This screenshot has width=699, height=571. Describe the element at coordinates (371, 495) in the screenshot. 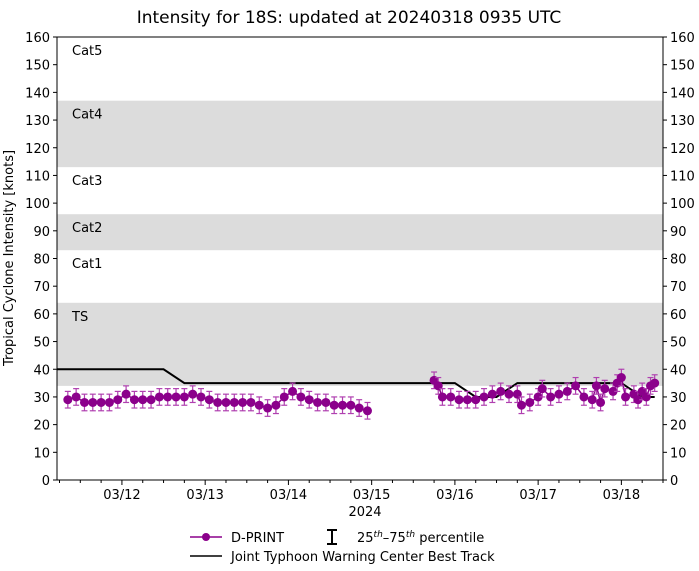

I see `x-tick-label: 03/15` at that location.